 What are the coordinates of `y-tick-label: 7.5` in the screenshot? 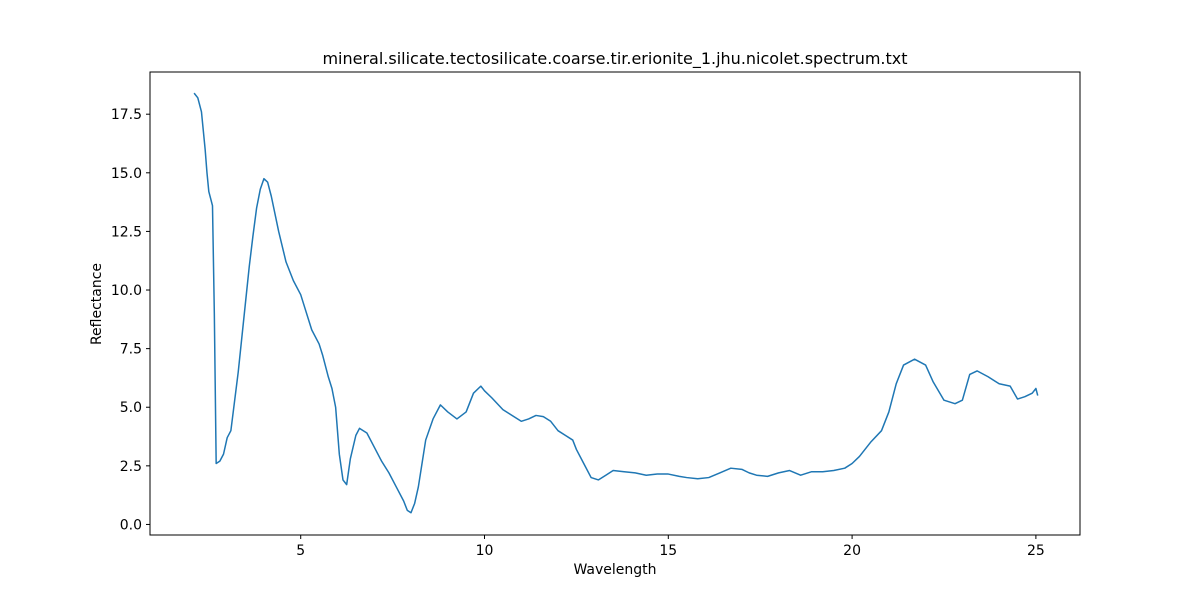 It's located at (131, 350).